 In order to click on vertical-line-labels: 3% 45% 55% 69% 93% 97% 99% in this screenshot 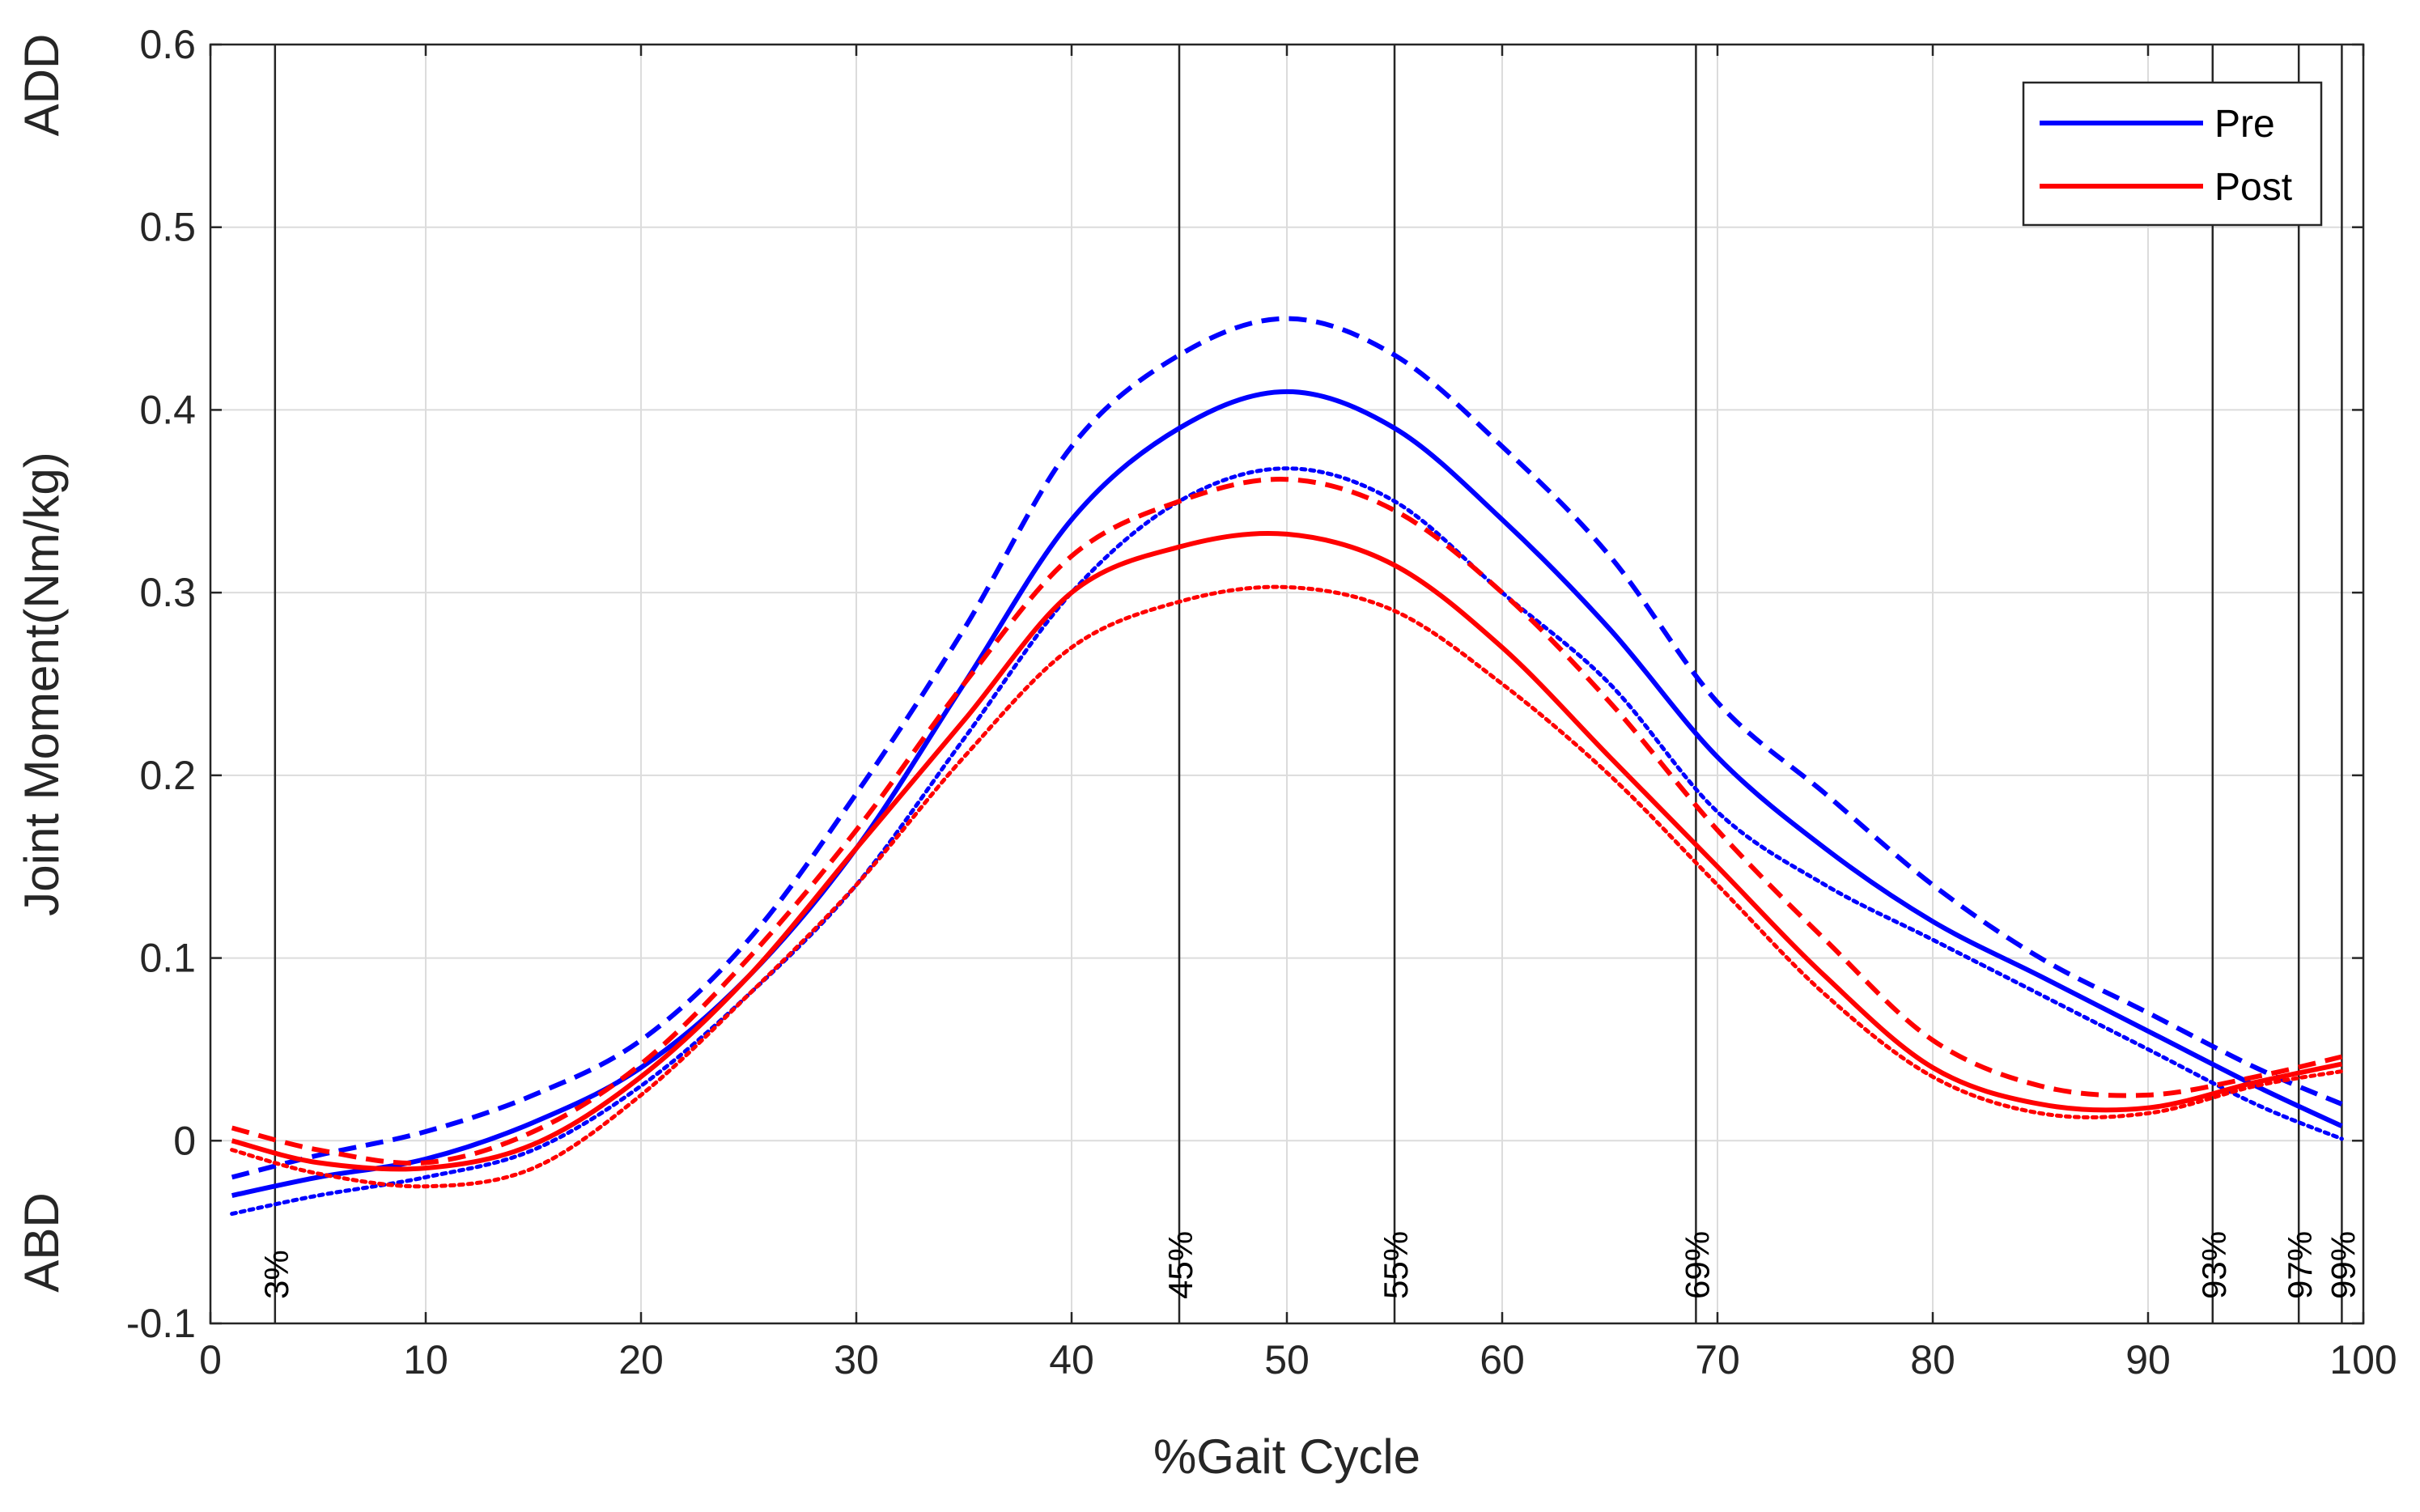, I will do `click(1310, 1265)`.